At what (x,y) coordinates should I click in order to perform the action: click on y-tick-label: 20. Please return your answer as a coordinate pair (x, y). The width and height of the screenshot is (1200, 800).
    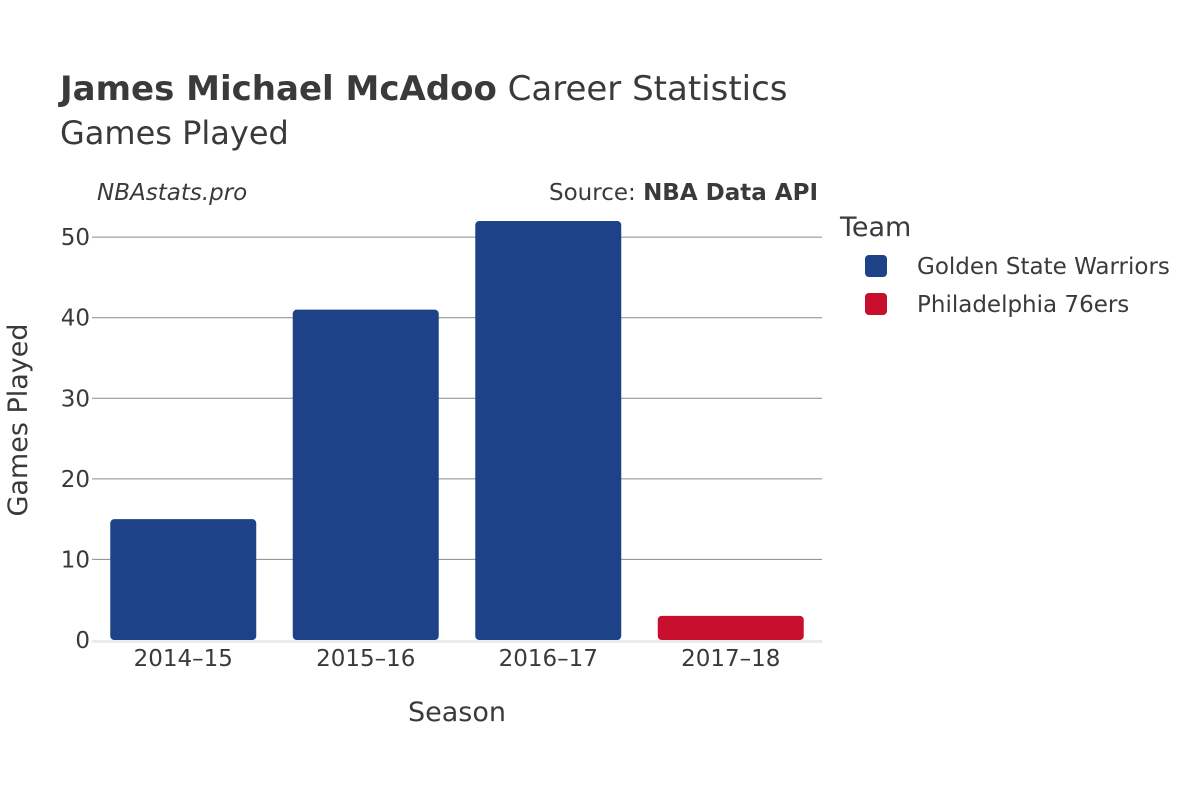
    Looking at the image, I should click on (75, 480).